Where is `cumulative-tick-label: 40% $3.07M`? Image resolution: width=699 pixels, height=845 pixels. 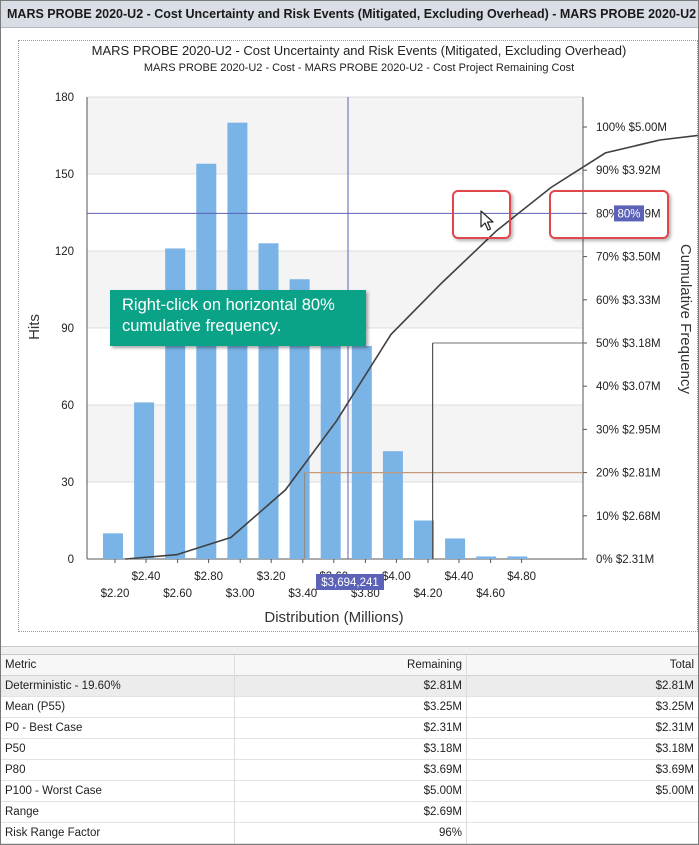 cumulative-tick-label: 40% $3.07M is located at coordinates (628, 387).